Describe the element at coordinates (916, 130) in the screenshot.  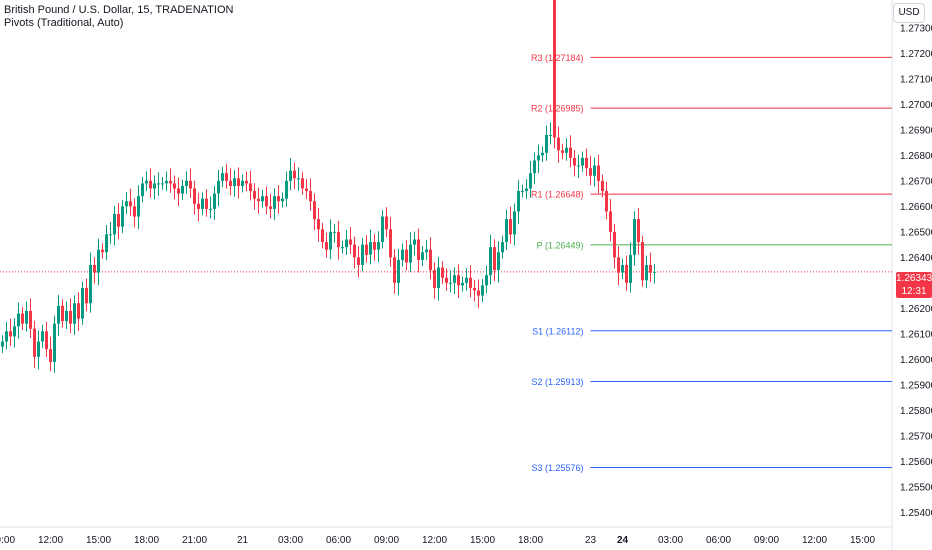
I see `y-tick-label: 1.26900` at that location.